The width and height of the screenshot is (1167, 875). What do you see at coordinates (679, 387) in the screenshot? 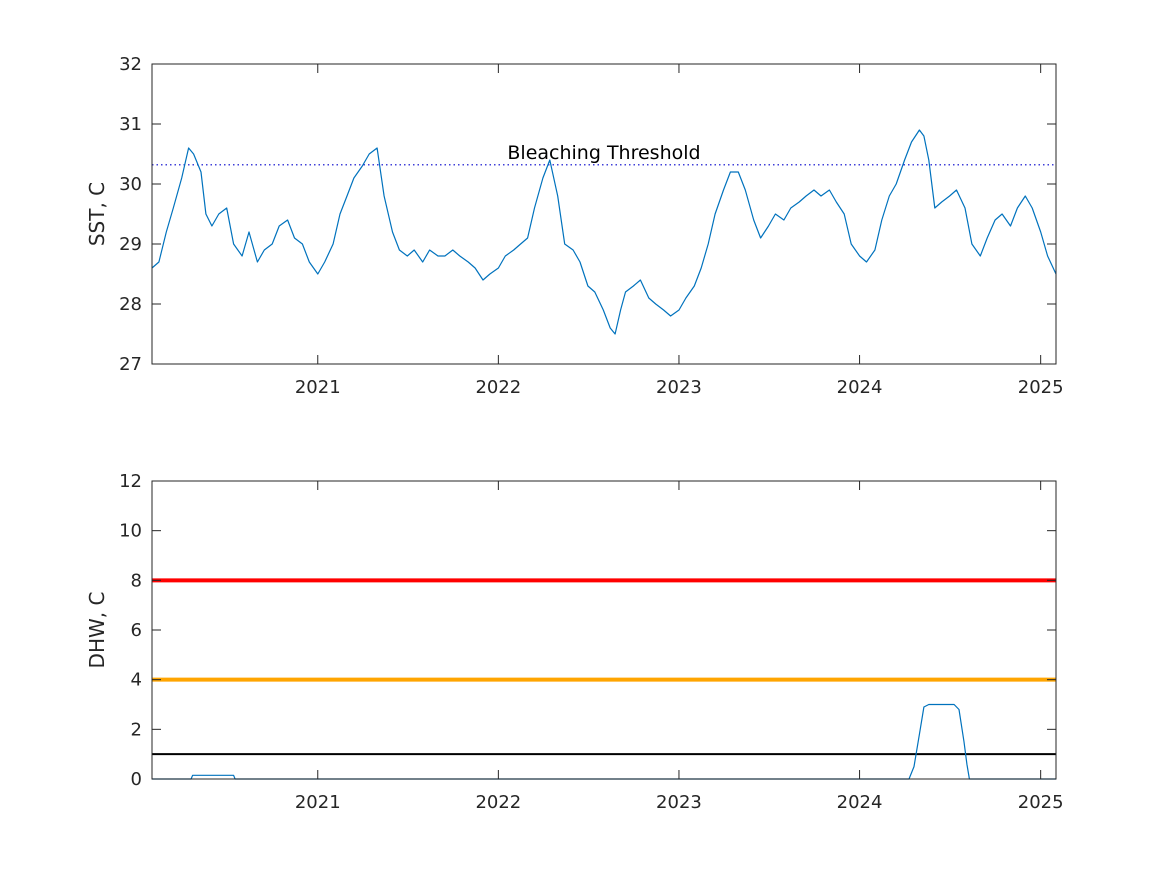
I see `sst-x-tick-label: 2023` at bounding box center [679, 387].